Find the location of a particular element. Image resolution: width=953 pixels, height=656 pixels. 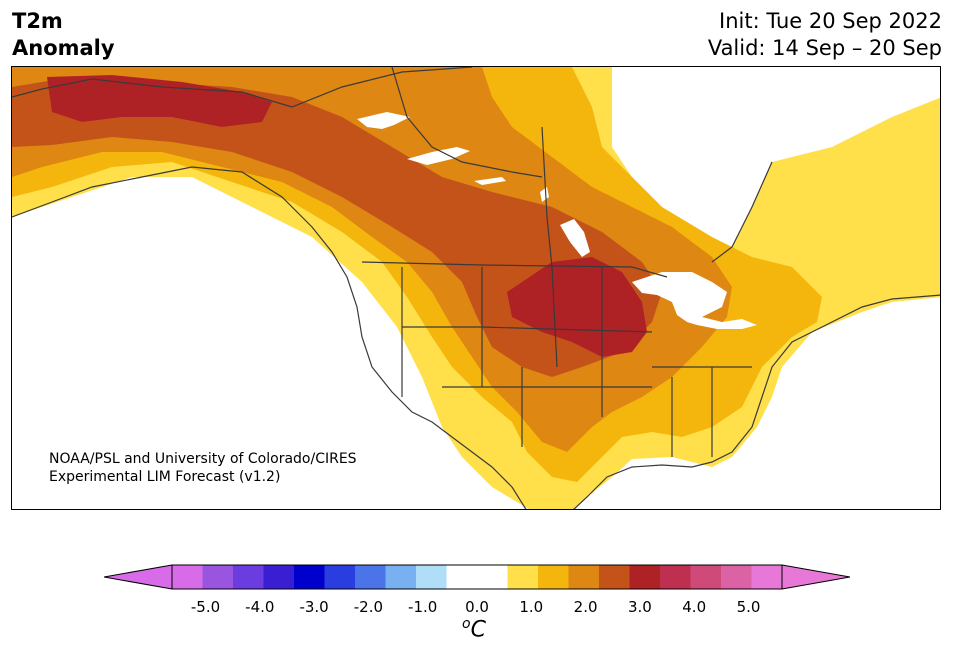

colorbar-tick-label: -5.0 is located at coordinates (205, 607).